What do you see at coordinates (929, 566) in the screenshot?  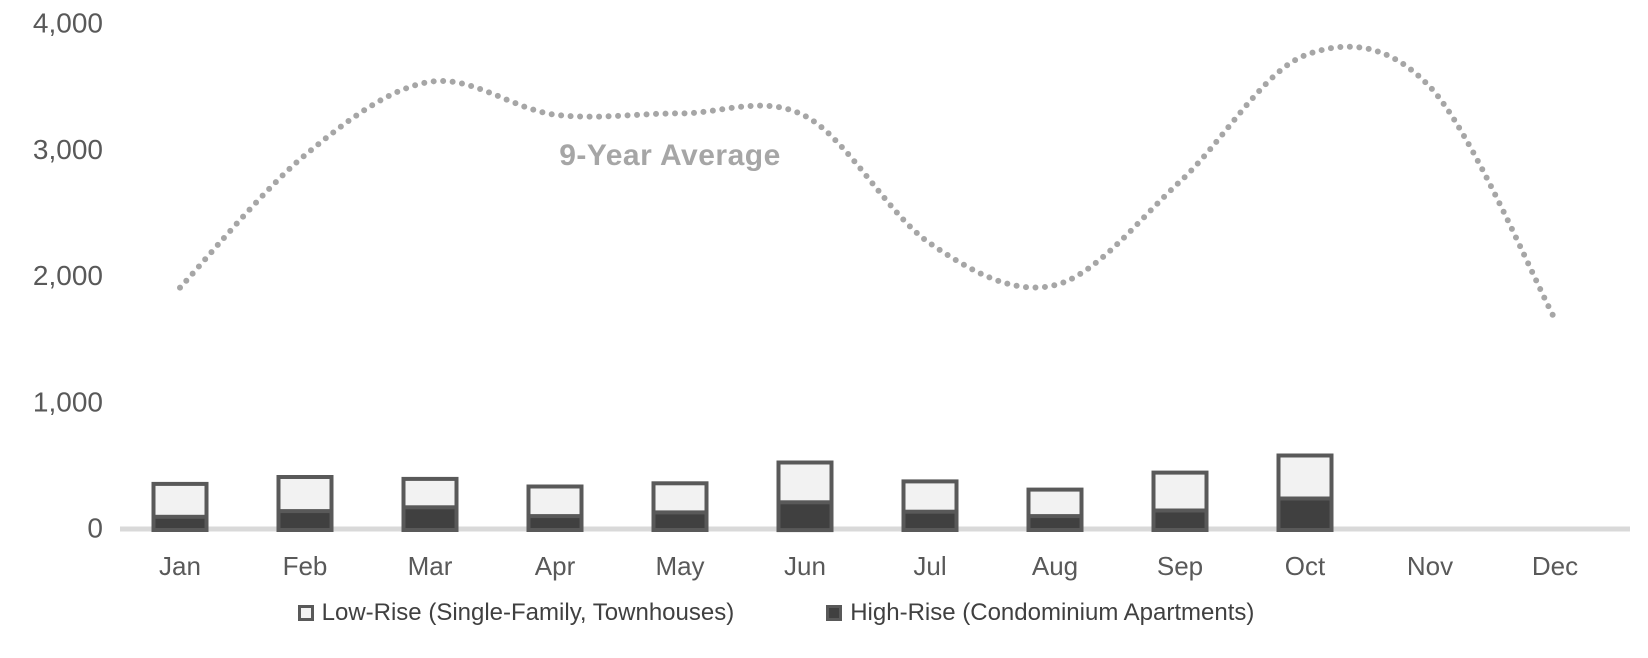 I see `x-category-label: Jul` at bounding box center [929, 566].